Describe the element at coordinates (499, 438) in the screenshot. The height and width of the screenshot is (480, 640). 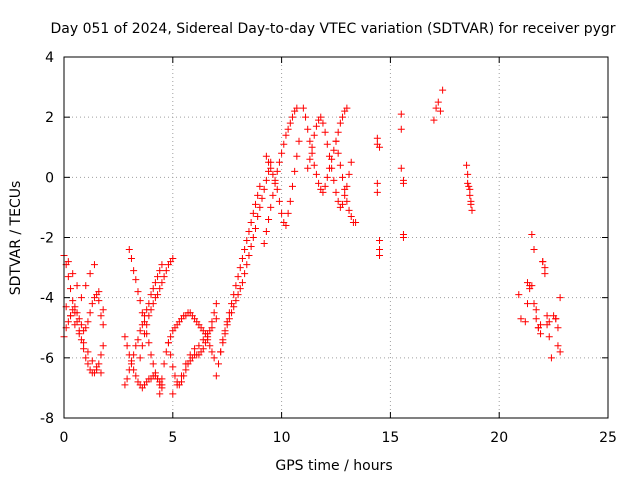
I see `x-tick-label: 20` at that location.